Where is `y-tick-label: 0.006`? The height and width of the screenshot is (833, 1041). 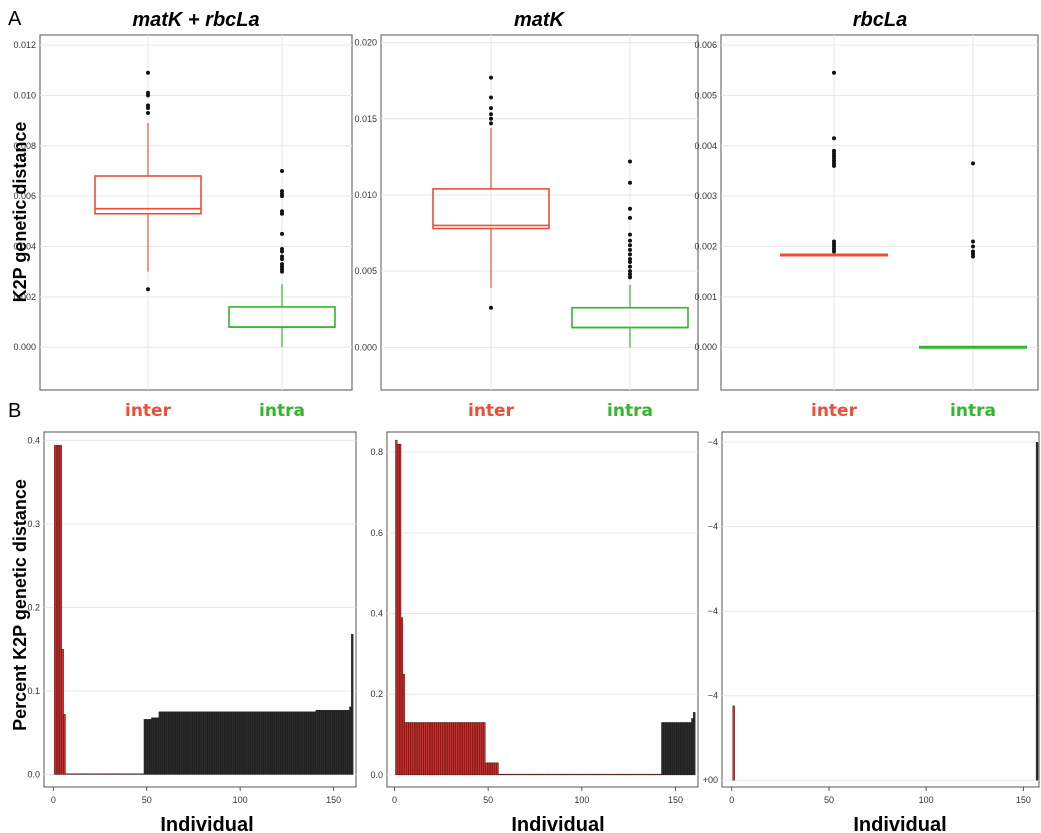
y-tick-label: 0.006 is located at coordinates (24, 196).